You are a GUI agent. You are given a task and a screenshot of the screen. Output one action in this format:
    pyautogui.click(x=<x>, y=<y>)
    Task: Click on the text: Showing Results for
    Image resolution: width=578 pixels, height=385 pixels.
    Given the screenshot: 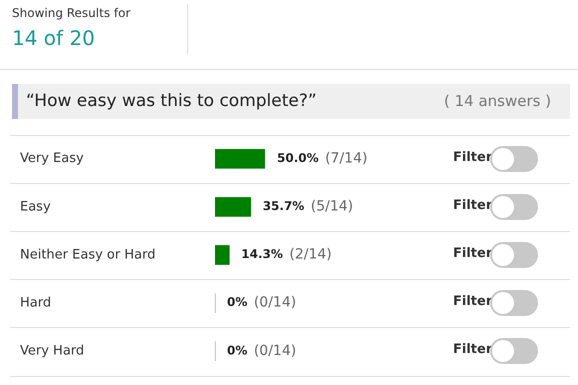 What is the action you would take?
    pyautogui.click(x=71, y=13)
    